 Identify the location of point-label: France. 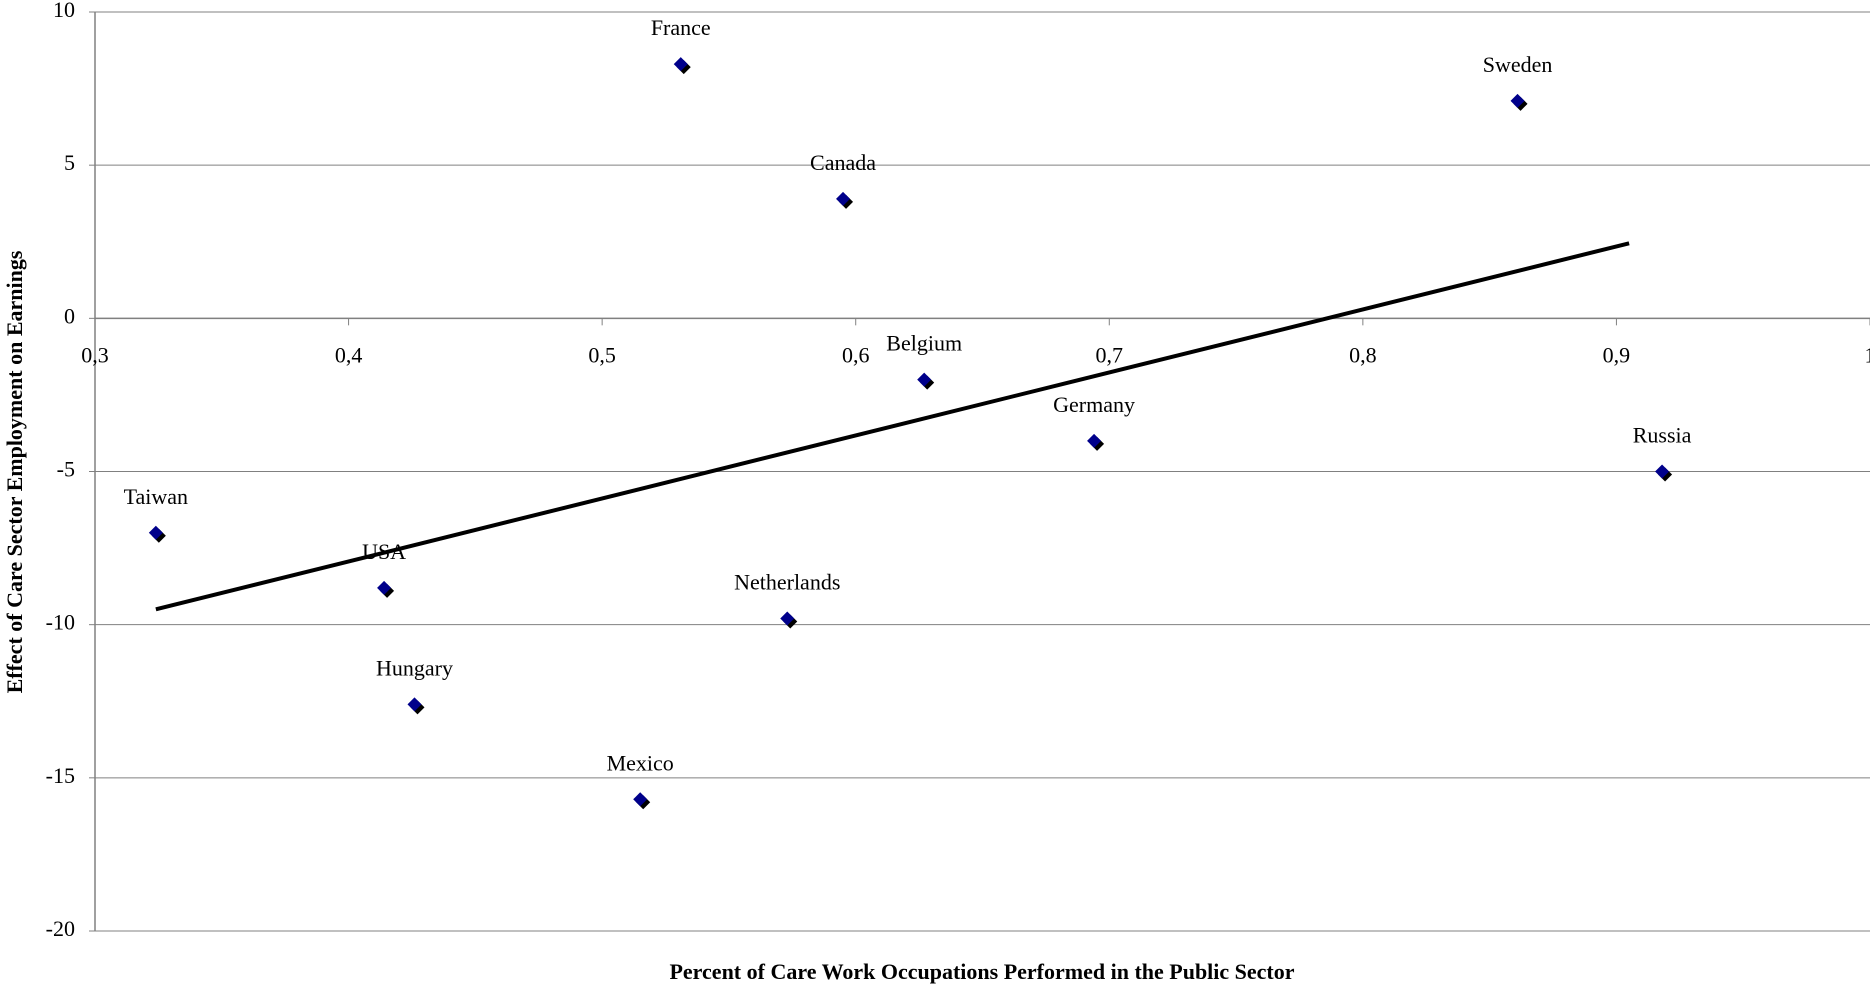
(681, 27).